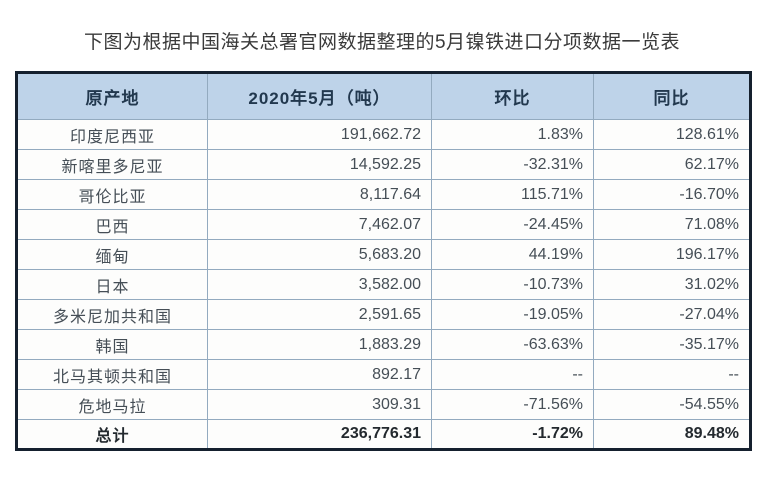 This screenshot has height=478, width=764. What do you see at coordinates (512, 224) in the screenshot?
I see `mom-cell: -24.45%` at bounding box center [512, 224].